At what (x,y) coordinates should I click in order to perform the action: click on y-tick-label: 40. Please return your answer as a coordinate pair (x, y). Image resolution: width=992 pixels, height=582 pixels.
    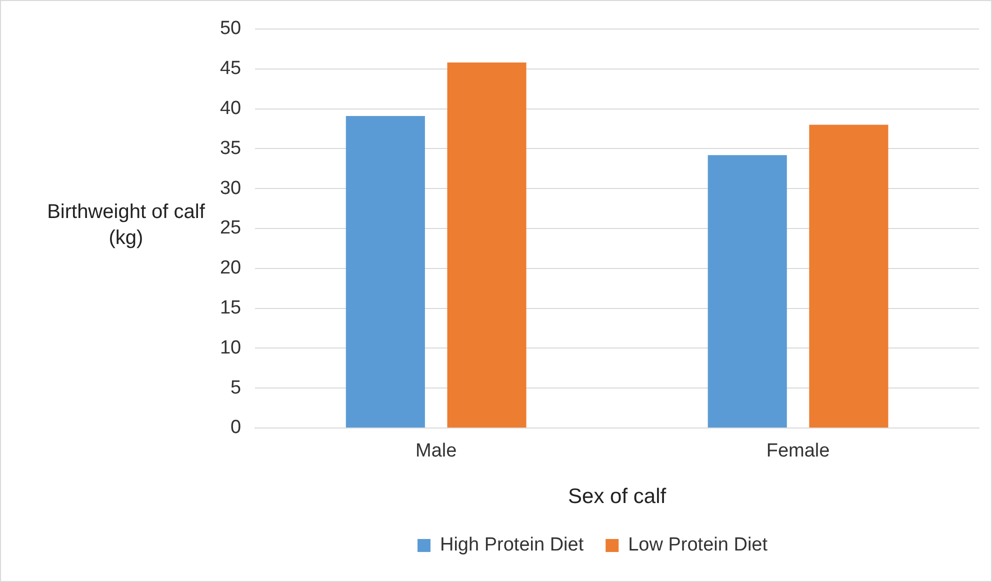
    Looking at the image, I should click on (231, 109).